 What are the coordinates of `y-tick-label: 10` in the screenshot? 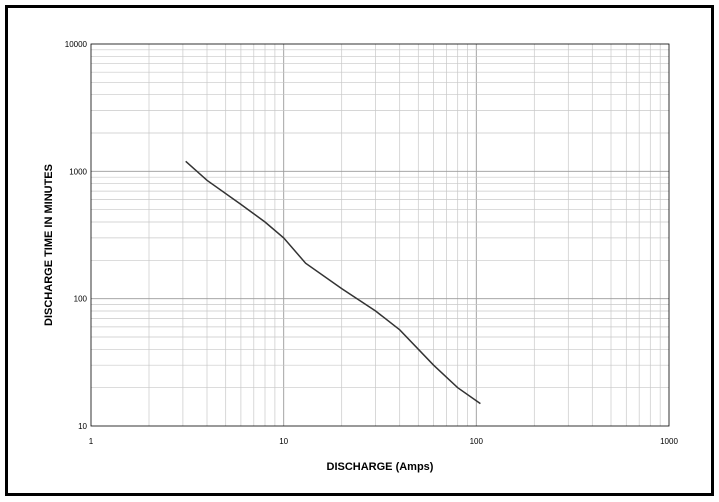 It's located at (82, 426).